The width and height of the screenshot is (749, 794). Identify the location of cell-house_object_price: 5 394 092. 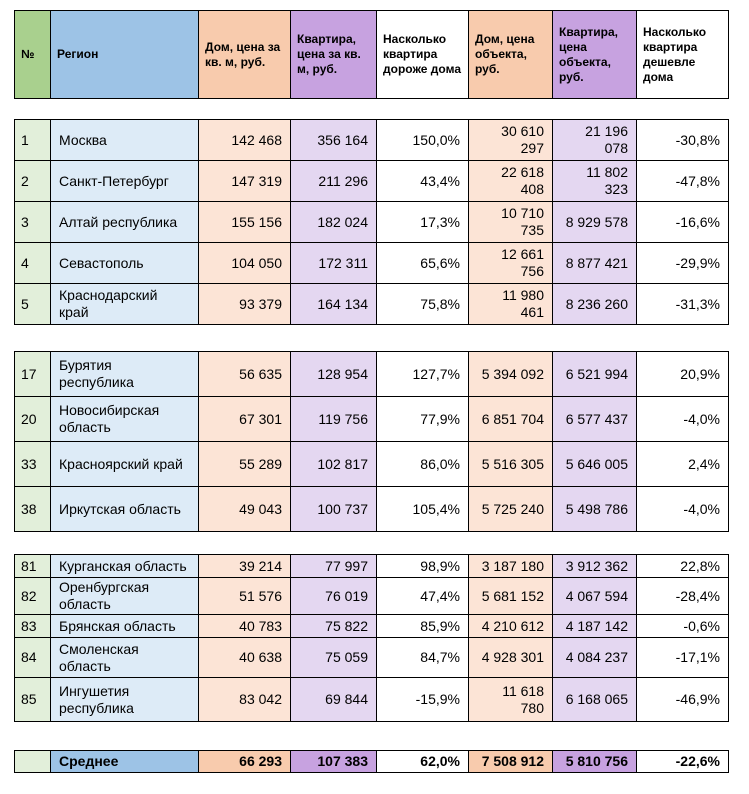
(510, 374).